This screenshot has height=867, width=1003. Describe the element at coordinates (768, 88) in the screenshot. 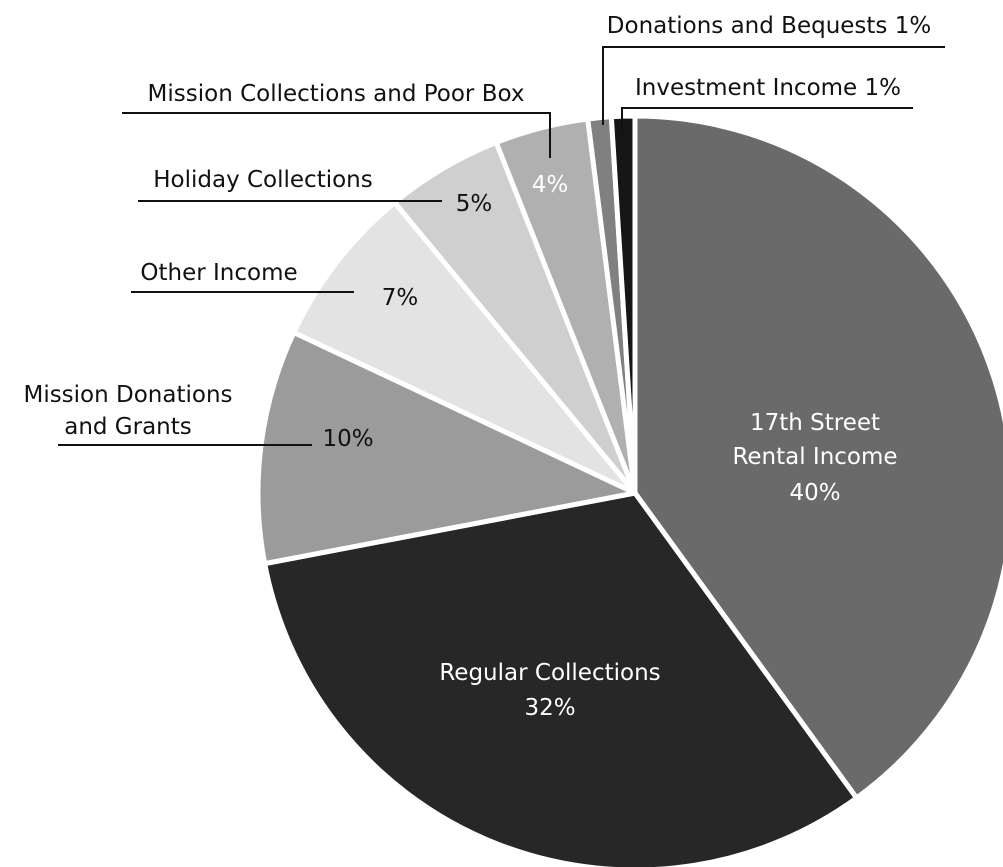

I see `label-investment-name: Investment Income 1%` at that location.